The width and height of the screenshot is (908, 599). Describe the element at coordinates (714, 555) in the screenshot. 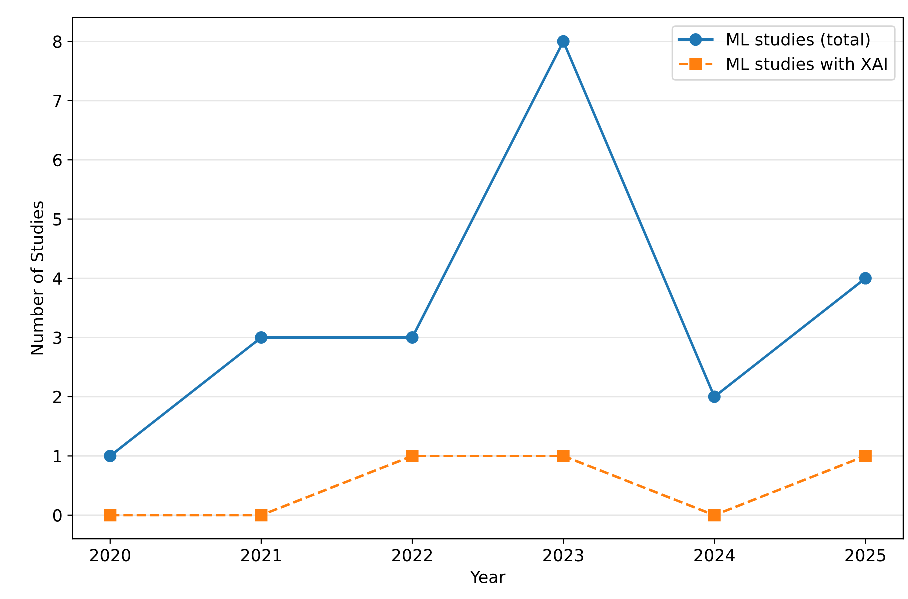

I see `x-tick-label: 2024` at that location.